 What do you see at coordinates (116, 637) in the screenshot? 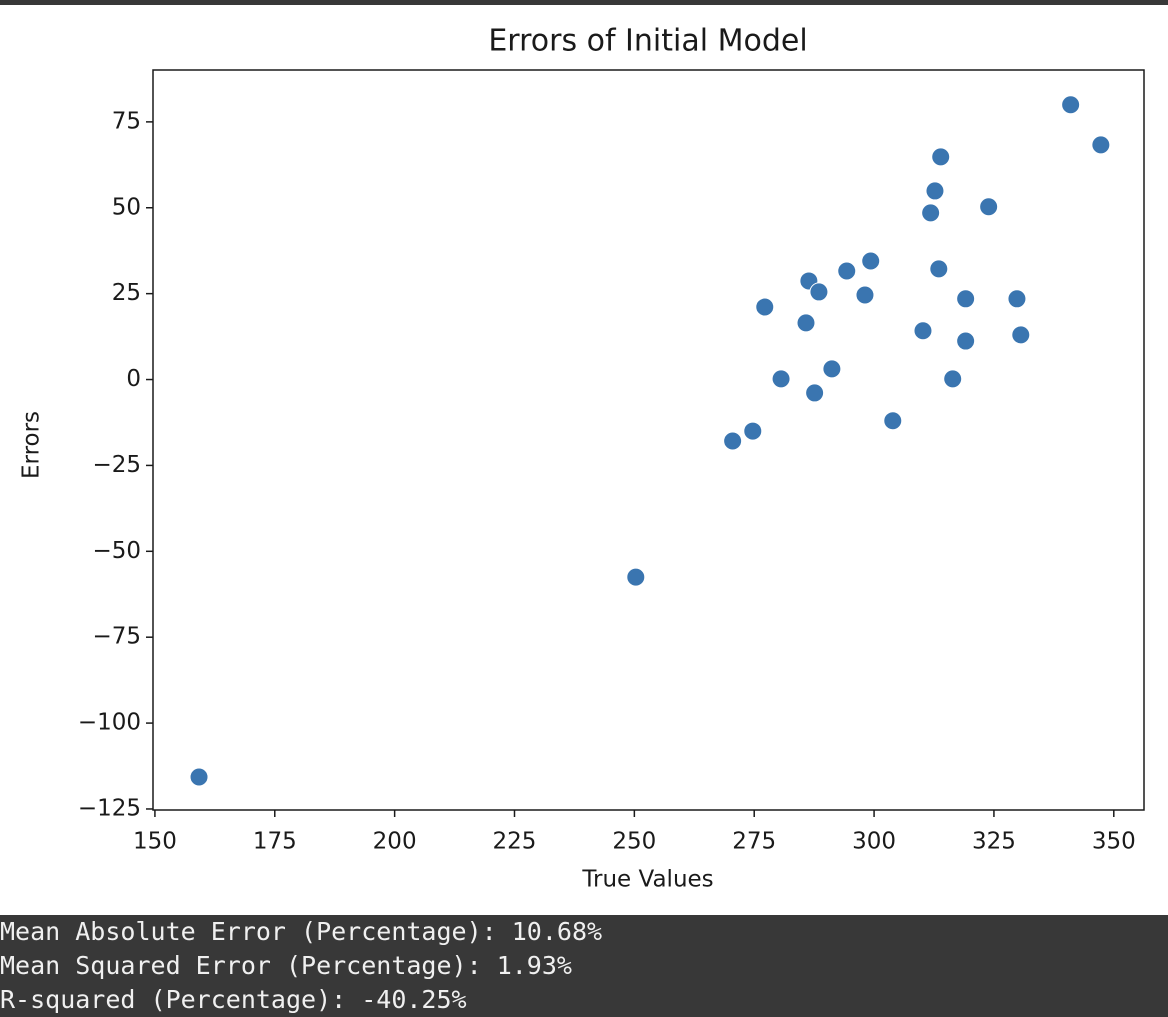
I see `y-tick-label: −75` at bounding box center [116, 637].